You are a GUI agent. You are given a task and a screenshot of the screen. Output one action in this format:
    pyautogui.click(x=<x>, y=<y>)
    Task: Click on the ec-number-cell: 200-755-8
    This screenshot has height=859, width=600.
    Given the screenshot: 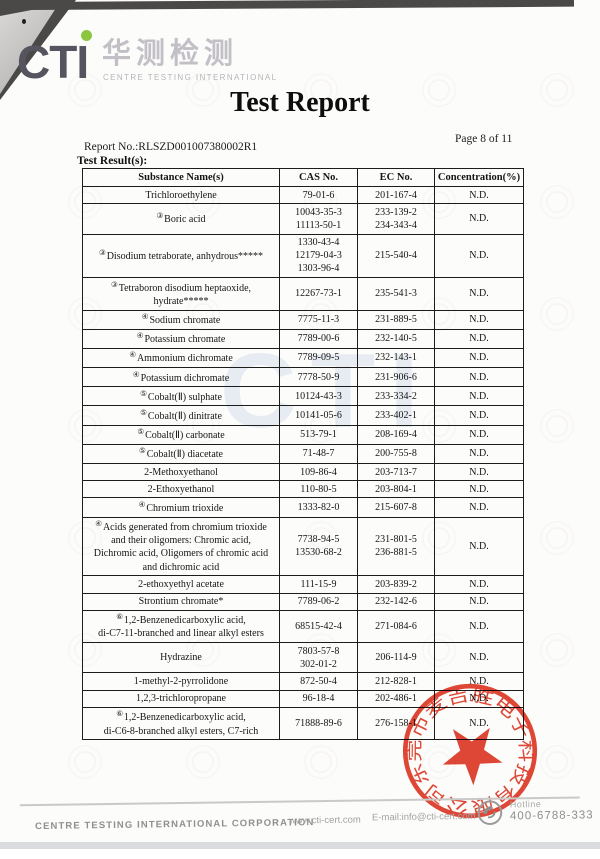 What is the action you would take?
    pyautogui.click(x=396, y=454)
    